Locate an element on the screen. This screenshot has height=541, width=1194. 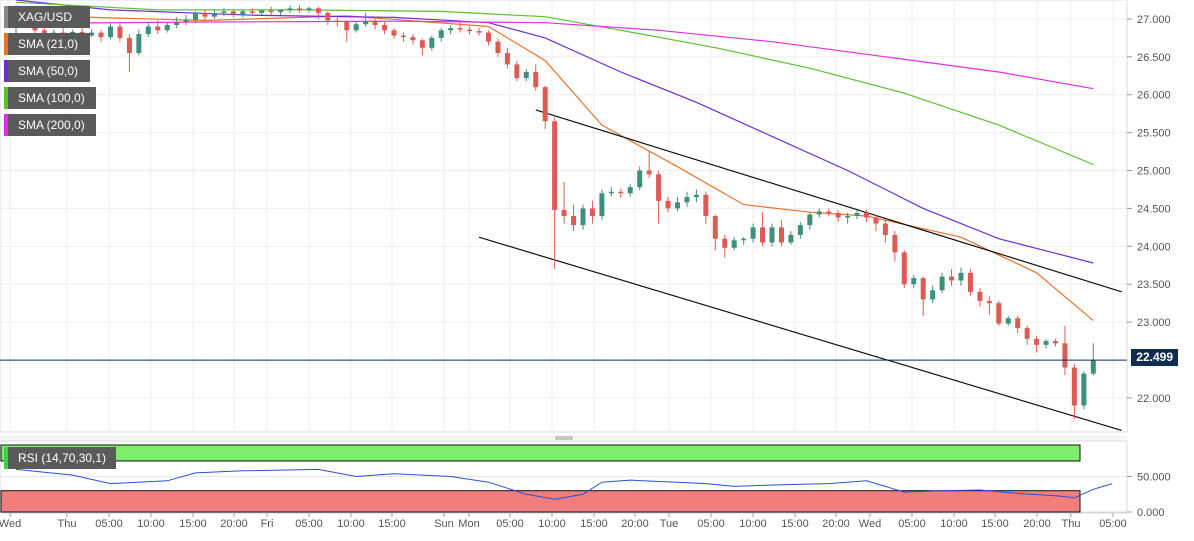
legend-symbol: XAG/USD is located at coordinates (47, 17).